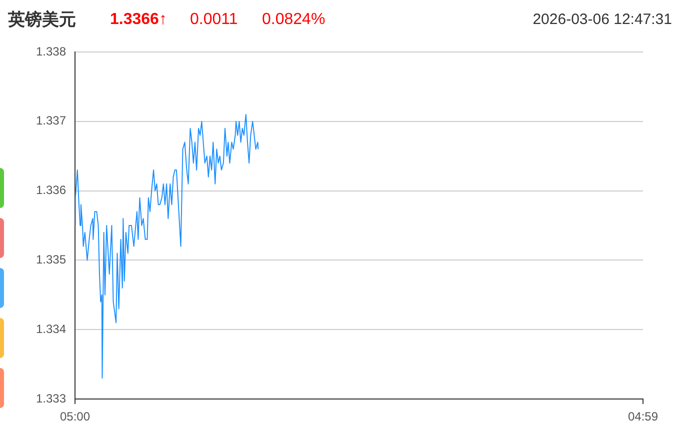 The height and width of the screenshot is (430, 679). I want to click on y-tick-label: 1.333, so click(51, 398).